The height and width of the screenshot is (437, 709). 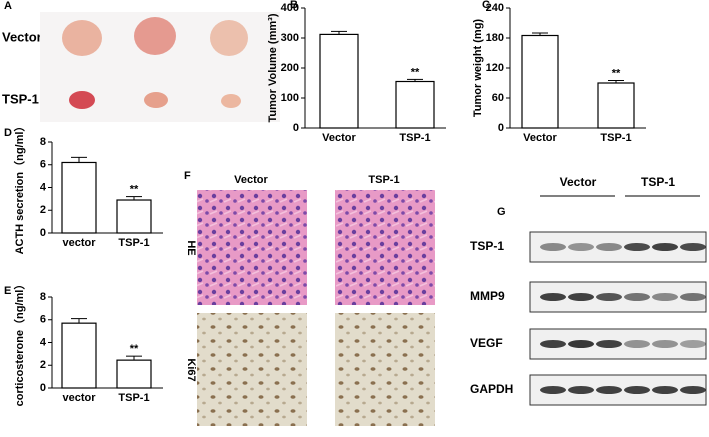 I want to click on y-tick-label: 120, so click(x=495, y=68).